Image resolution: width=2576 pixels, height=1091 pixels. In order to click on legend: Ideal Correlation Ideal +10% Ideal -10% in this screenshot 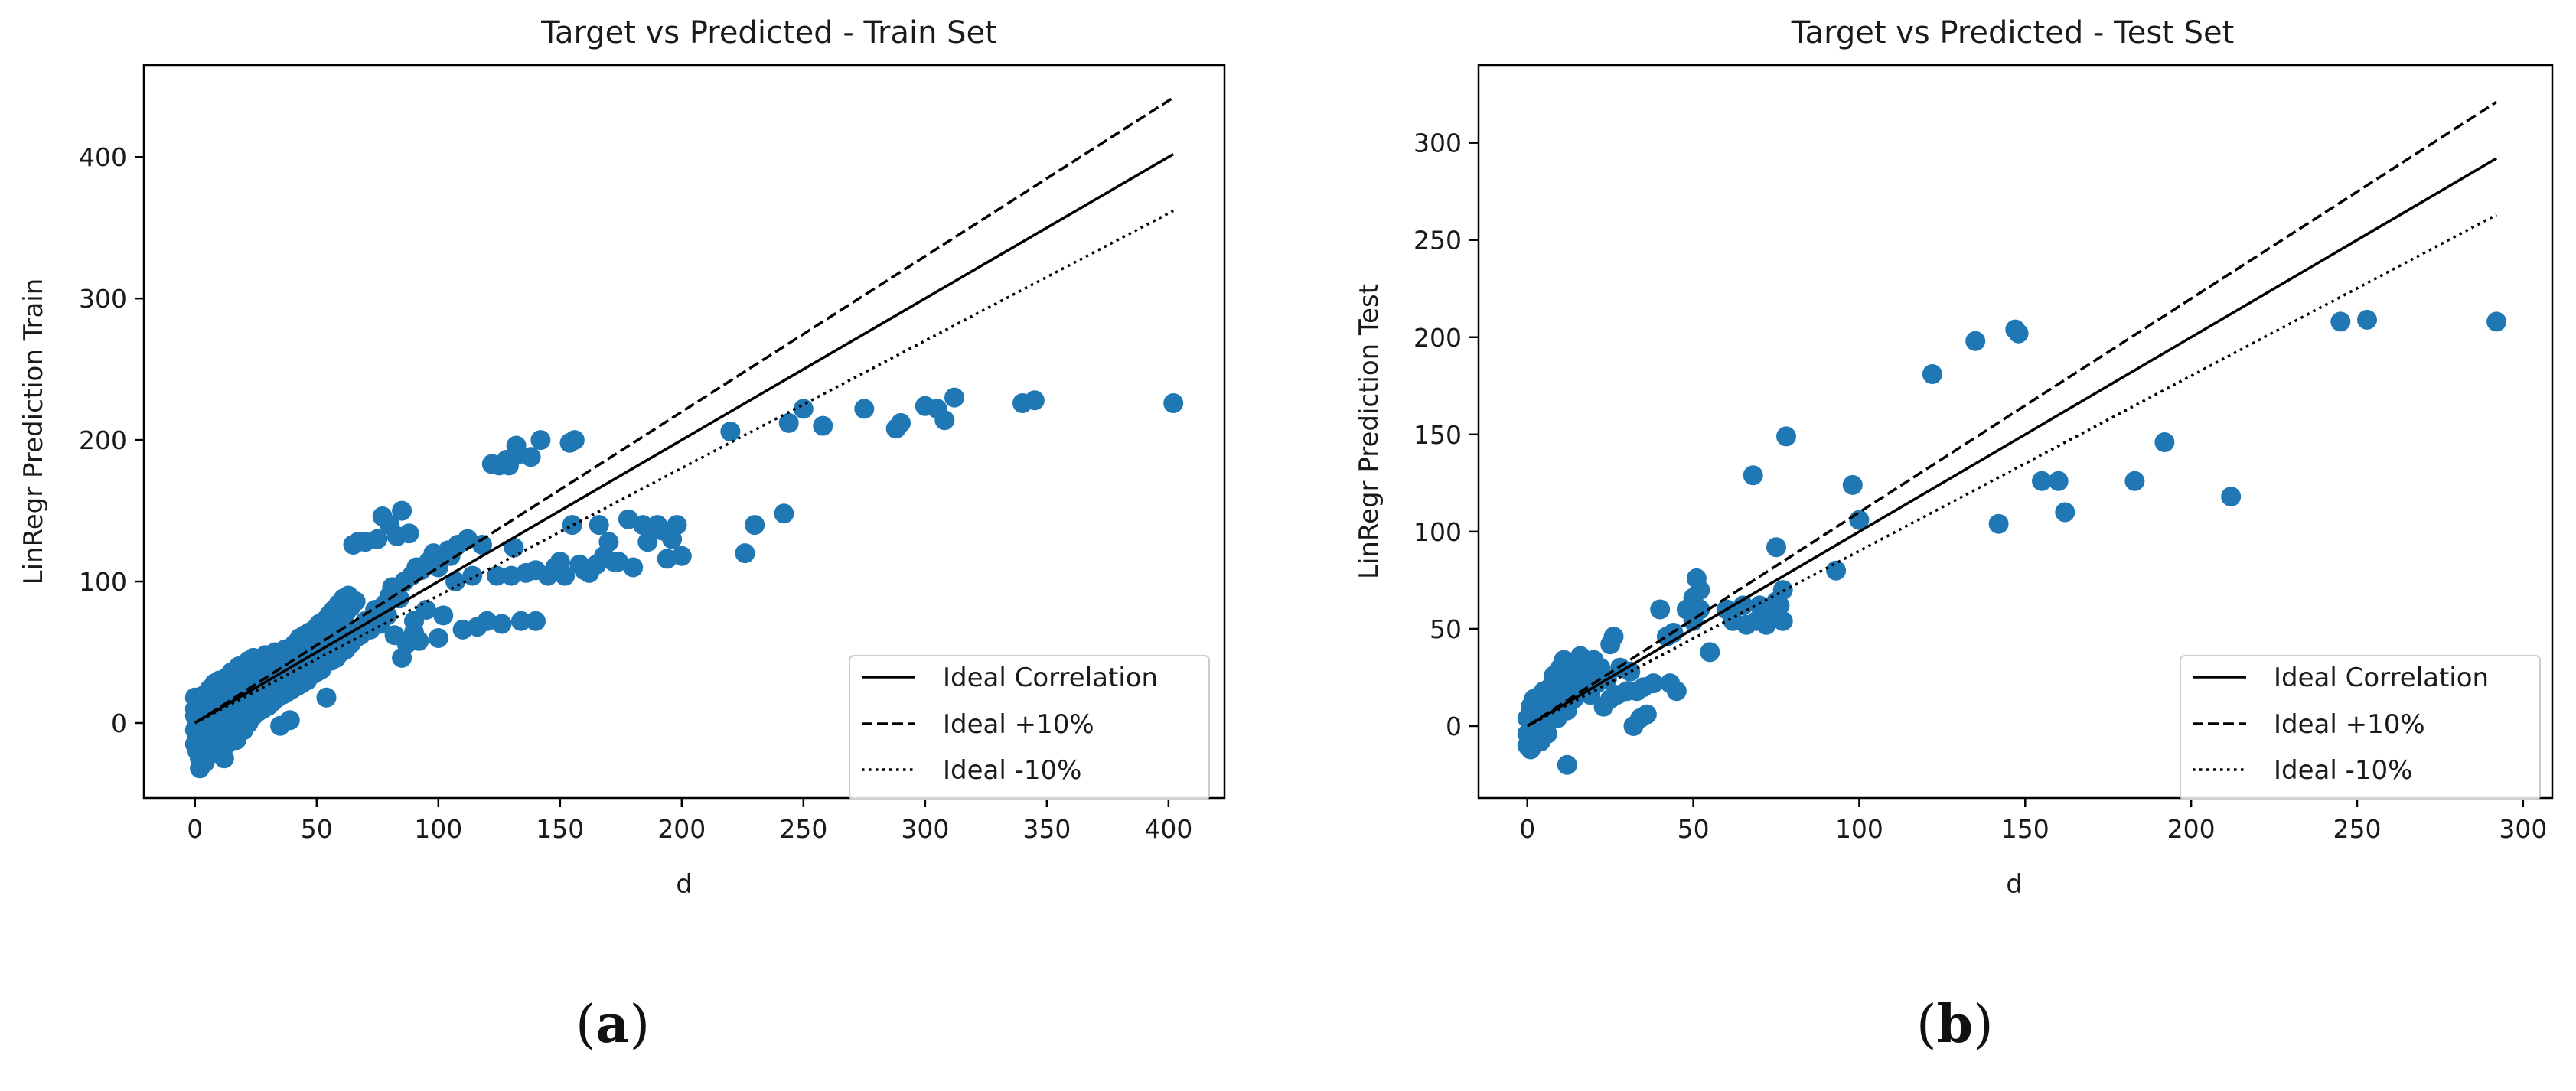, I will do `click(1029, 727)`.